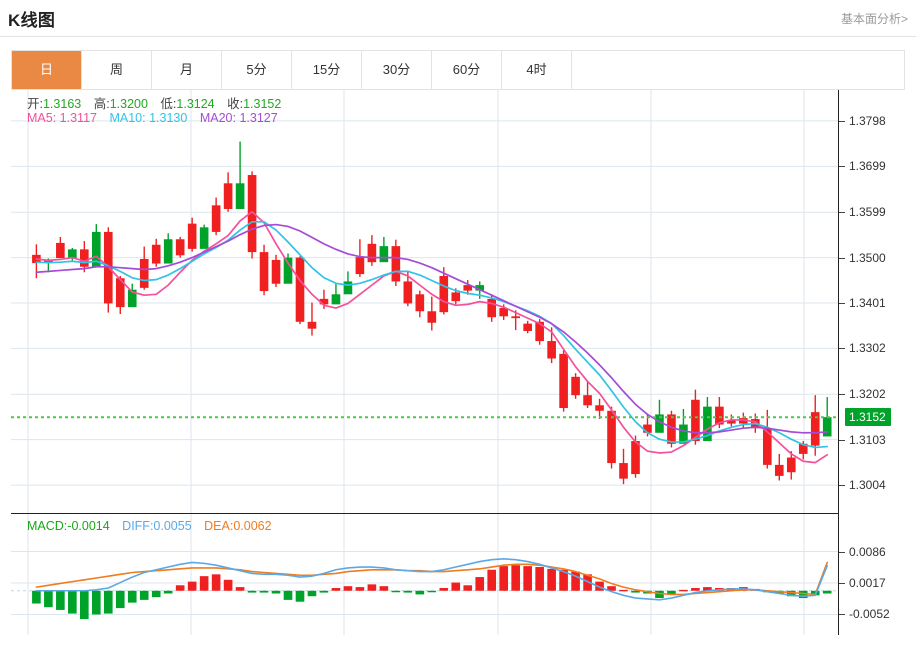 This screenshot has height=645, width=916. Describe the element at coordinates (78, 118) in the screenshot. I see `ma5-value: 1.3117` at that location.